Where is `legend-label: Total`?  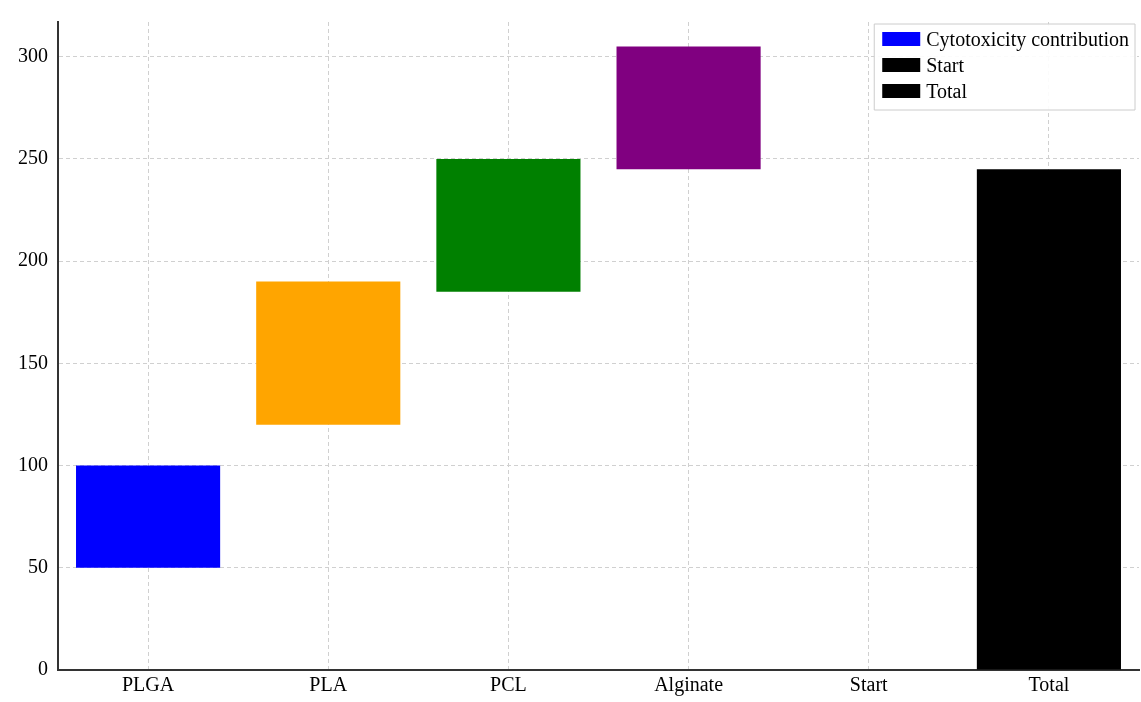 legend-label: Total is located at coordinates (947, 91).